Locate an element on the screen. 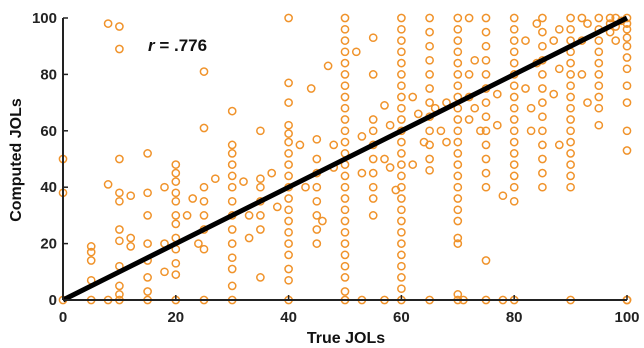 The width and height of the screenshot is (644, 348). y-tick-label: 20 is located at coordinates (48, 244).